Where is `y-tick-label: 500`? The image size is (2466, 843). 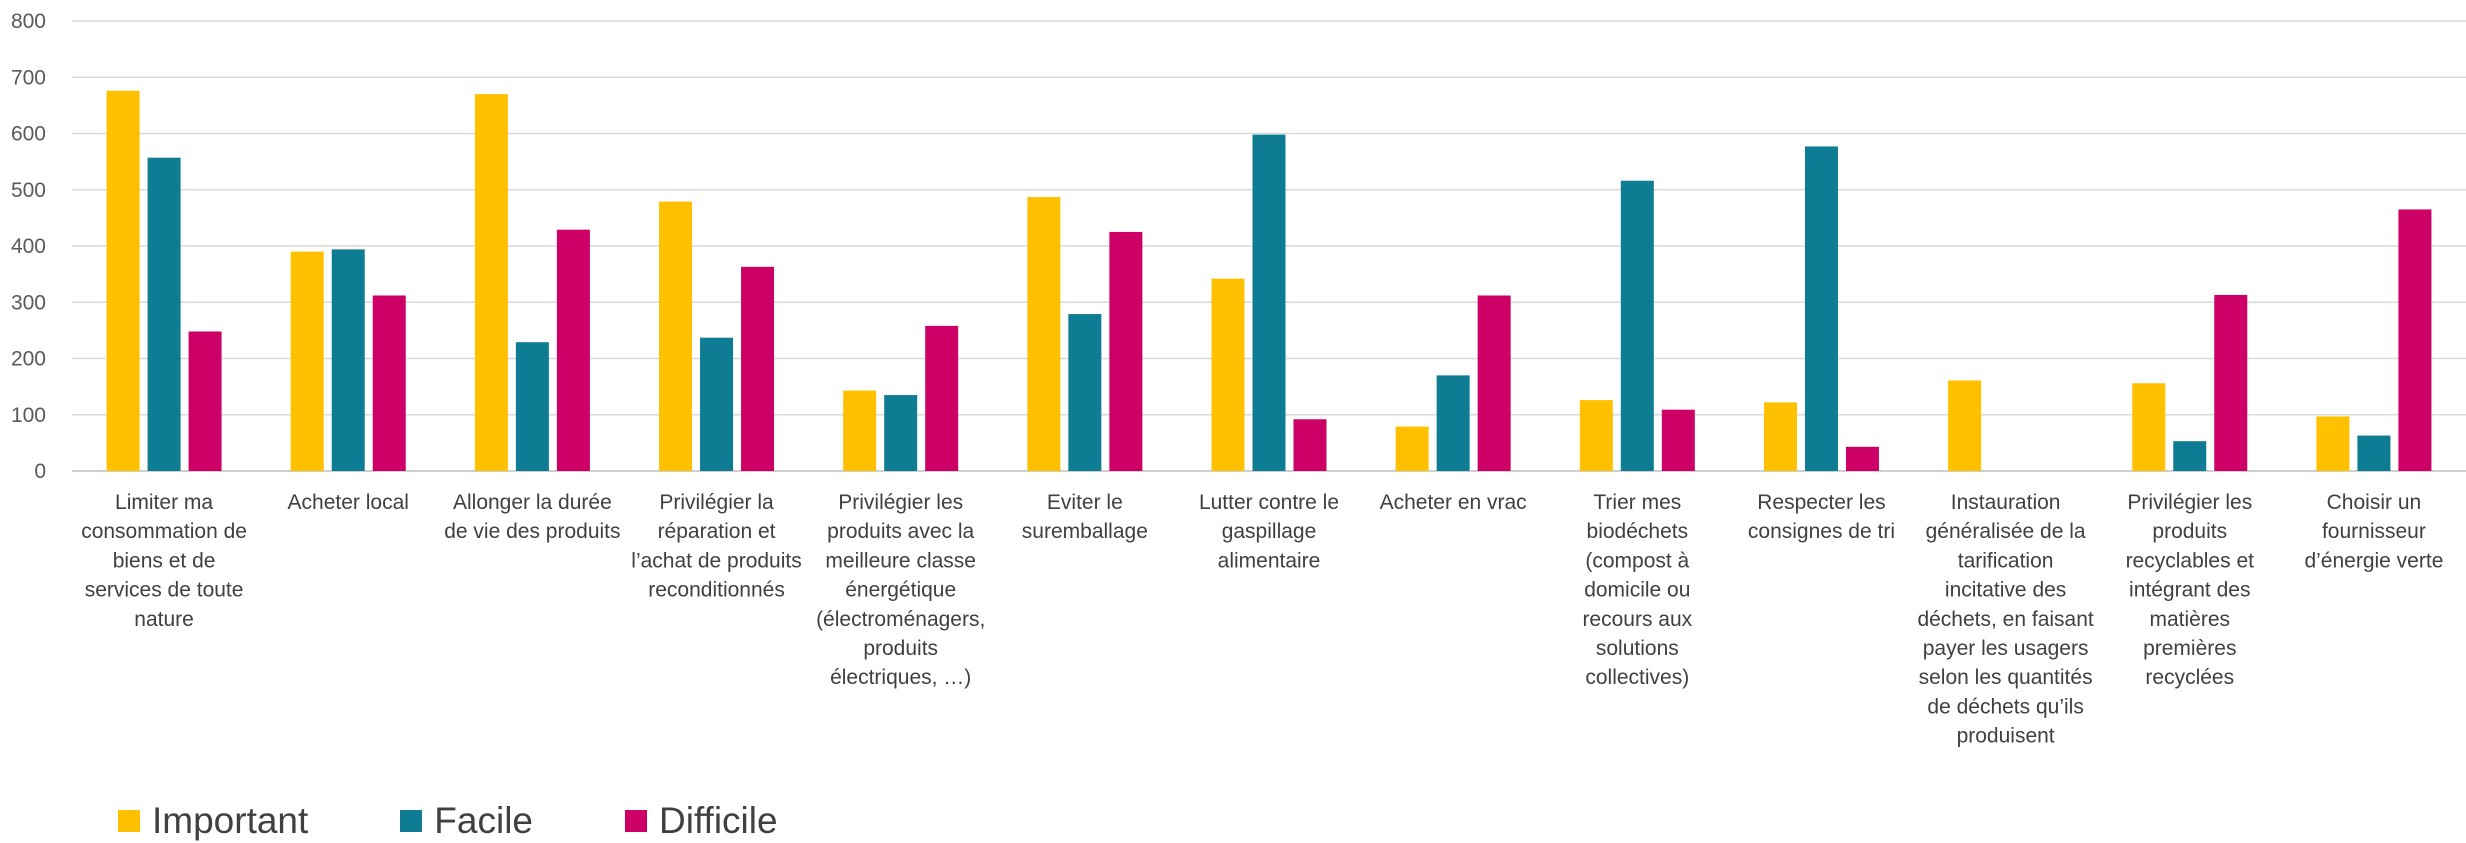
y-tick-label: 500 is located at coordinates (28, 190).